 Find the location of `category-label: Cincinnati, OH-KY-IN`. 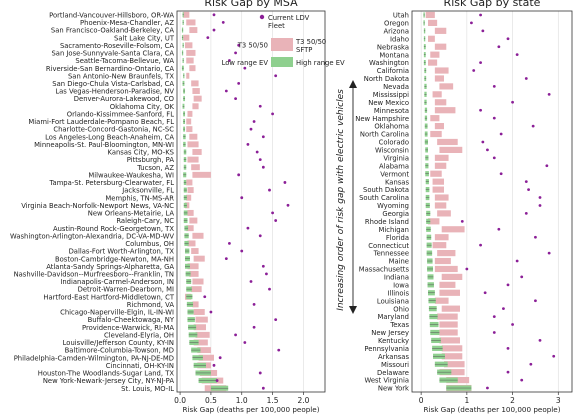

category-label: Cincinnati, OH-KY-IN is located at coordinates (140, 366).